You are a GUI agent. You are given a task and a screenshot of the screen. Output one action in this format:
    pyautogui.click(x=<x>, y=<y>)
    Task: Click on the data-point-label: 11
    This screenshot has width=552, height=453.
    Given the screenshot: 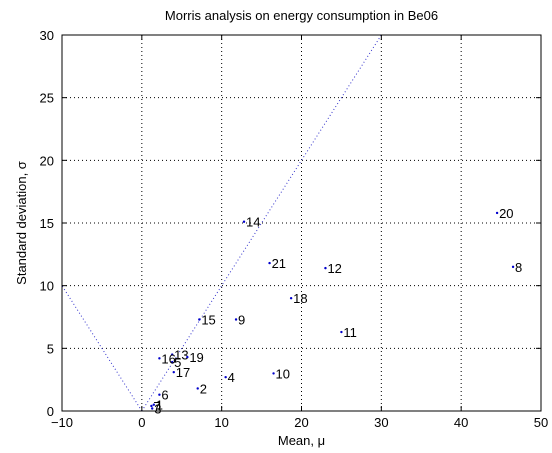 What is the action you would take?
    pyautogui.click(x=350, y=332)
    